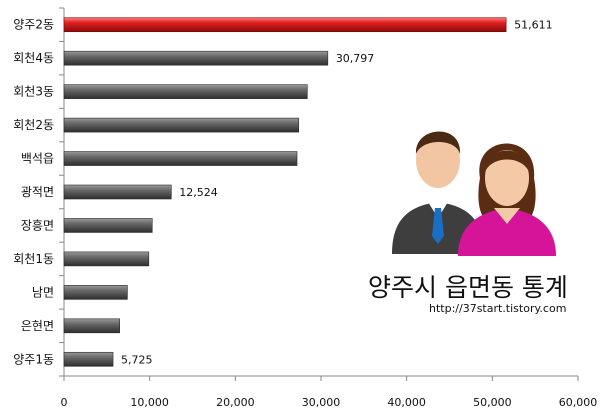 The image size is (610, 413). Describe the element at coordinates (33, 258) in the screenshot. I see `category-label: 회천1동` at that location.